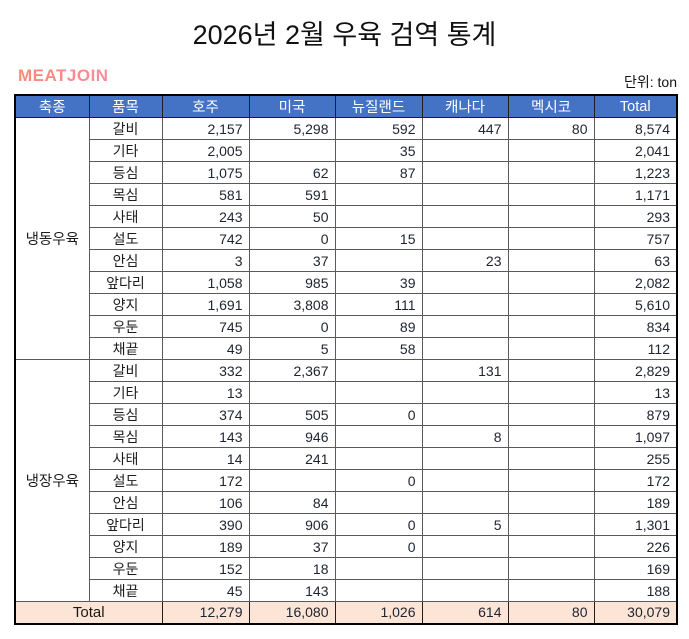  What do you see at coordinates (465, 524) in the screenshot?
I see `value-cell: 5` at bounding box center [465, 524].